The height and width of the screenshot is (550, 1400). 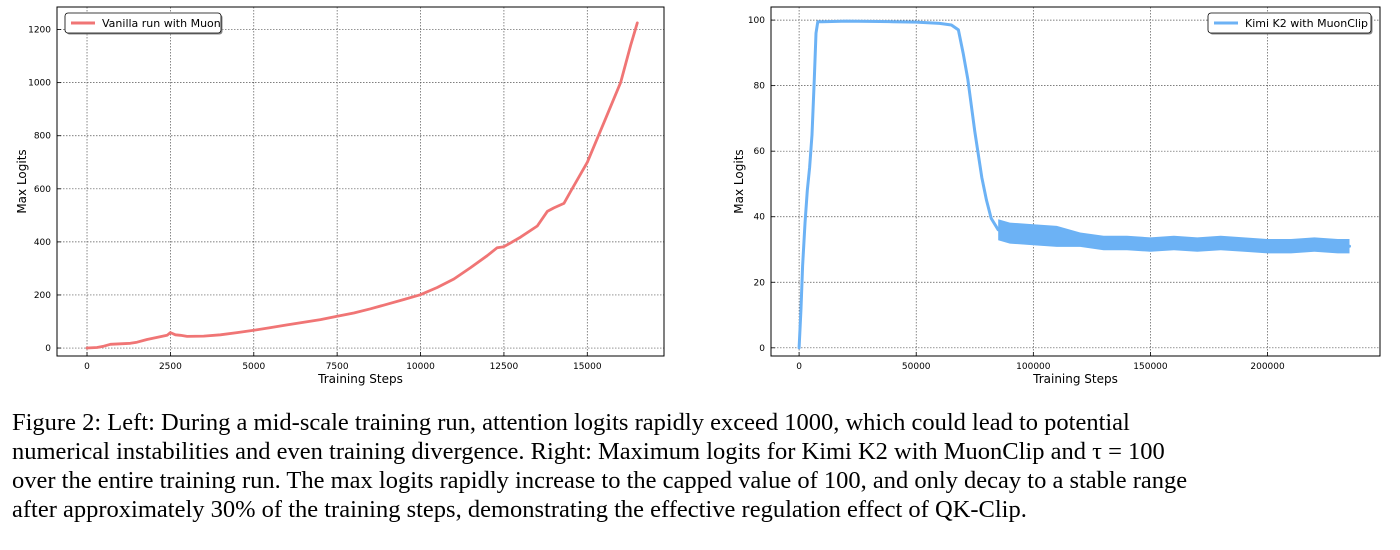 I want to click on y-tick-label: 60, so click(x=760, y=152).